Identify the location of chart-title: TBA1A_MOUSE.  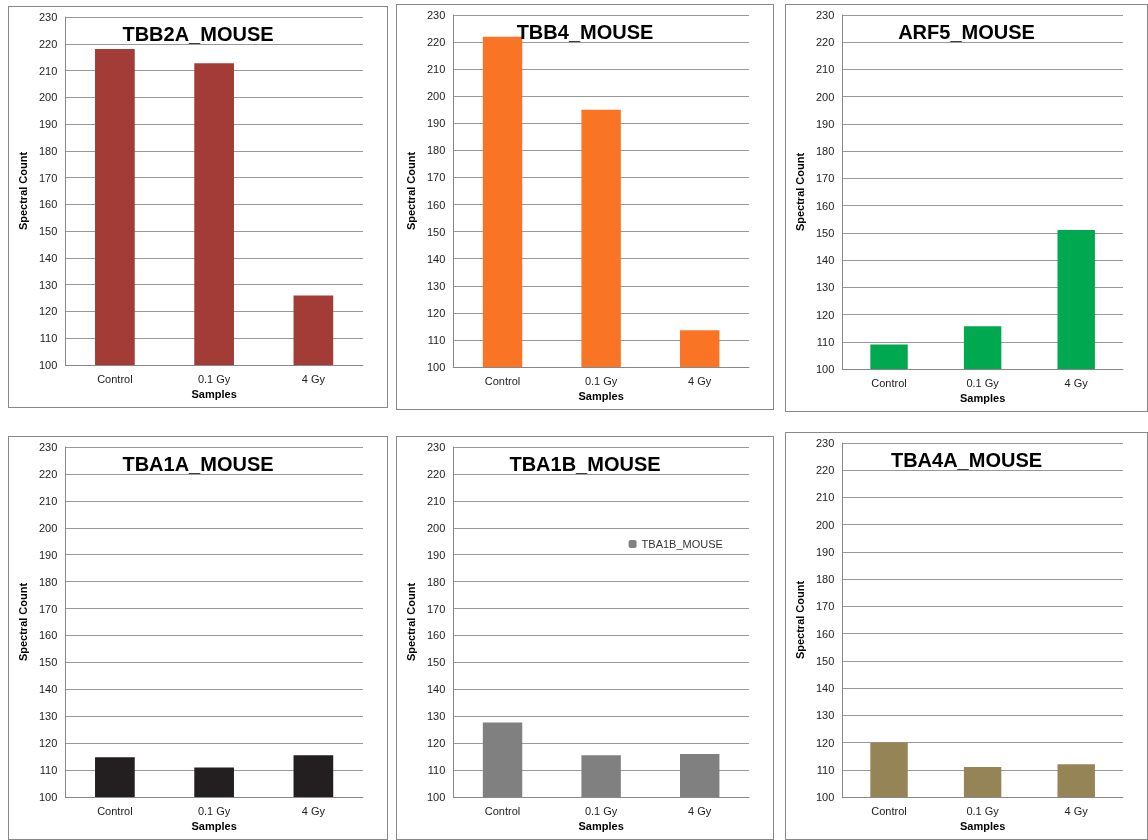
(198, 464).